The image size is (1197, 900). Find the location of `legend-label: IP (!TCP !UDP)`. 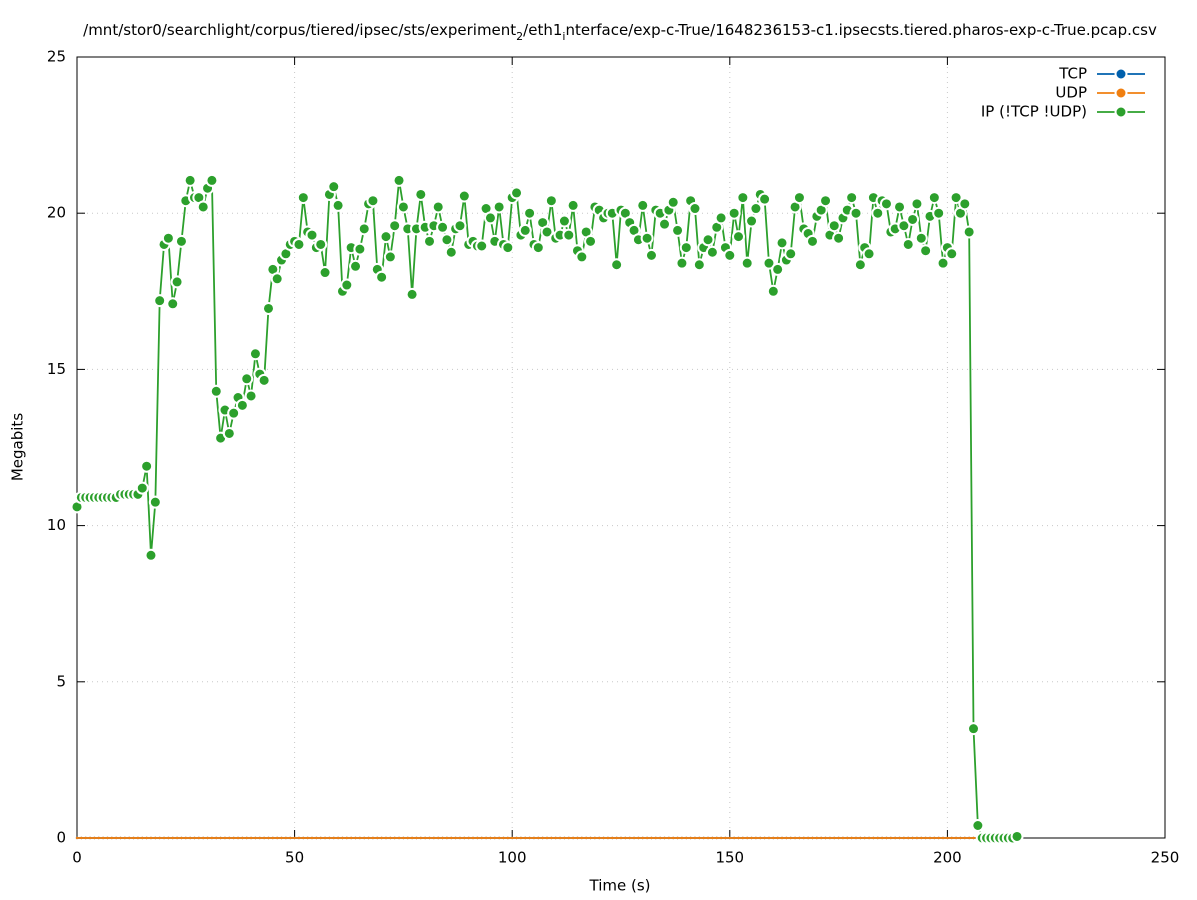

legend-label: IP (!TCP !UDP) is located at coordinates (1034, 112).